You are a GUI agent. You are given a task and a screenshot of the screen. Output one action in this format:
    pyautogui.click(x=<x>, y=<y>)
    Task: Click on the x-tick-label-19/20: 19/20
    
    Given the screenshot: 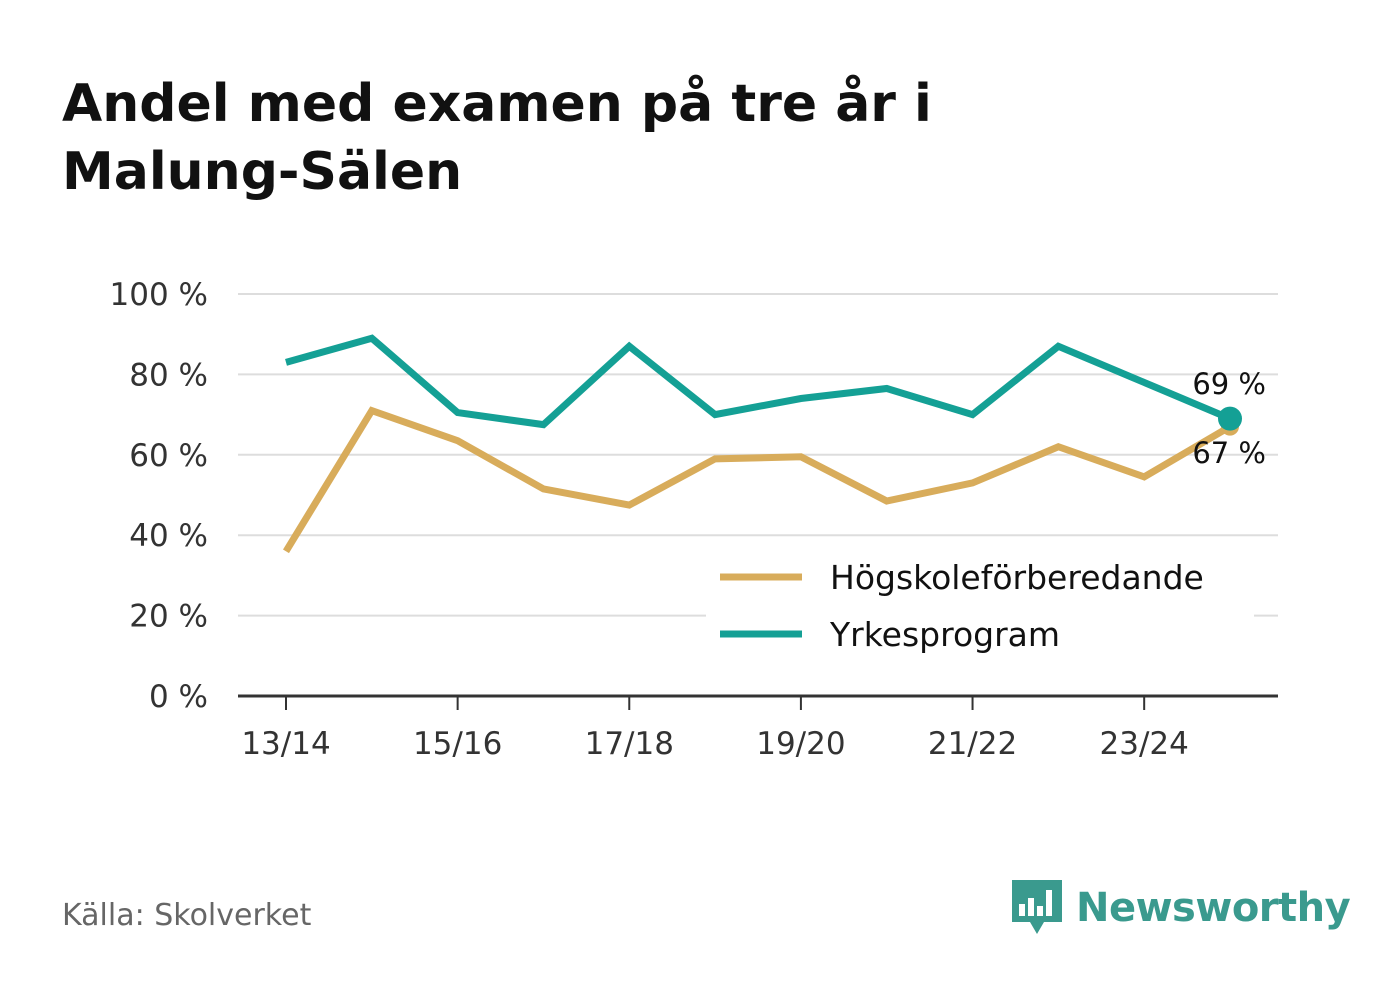 What is the action you would take?
    pyautogui.click(x=800, y=744)
    